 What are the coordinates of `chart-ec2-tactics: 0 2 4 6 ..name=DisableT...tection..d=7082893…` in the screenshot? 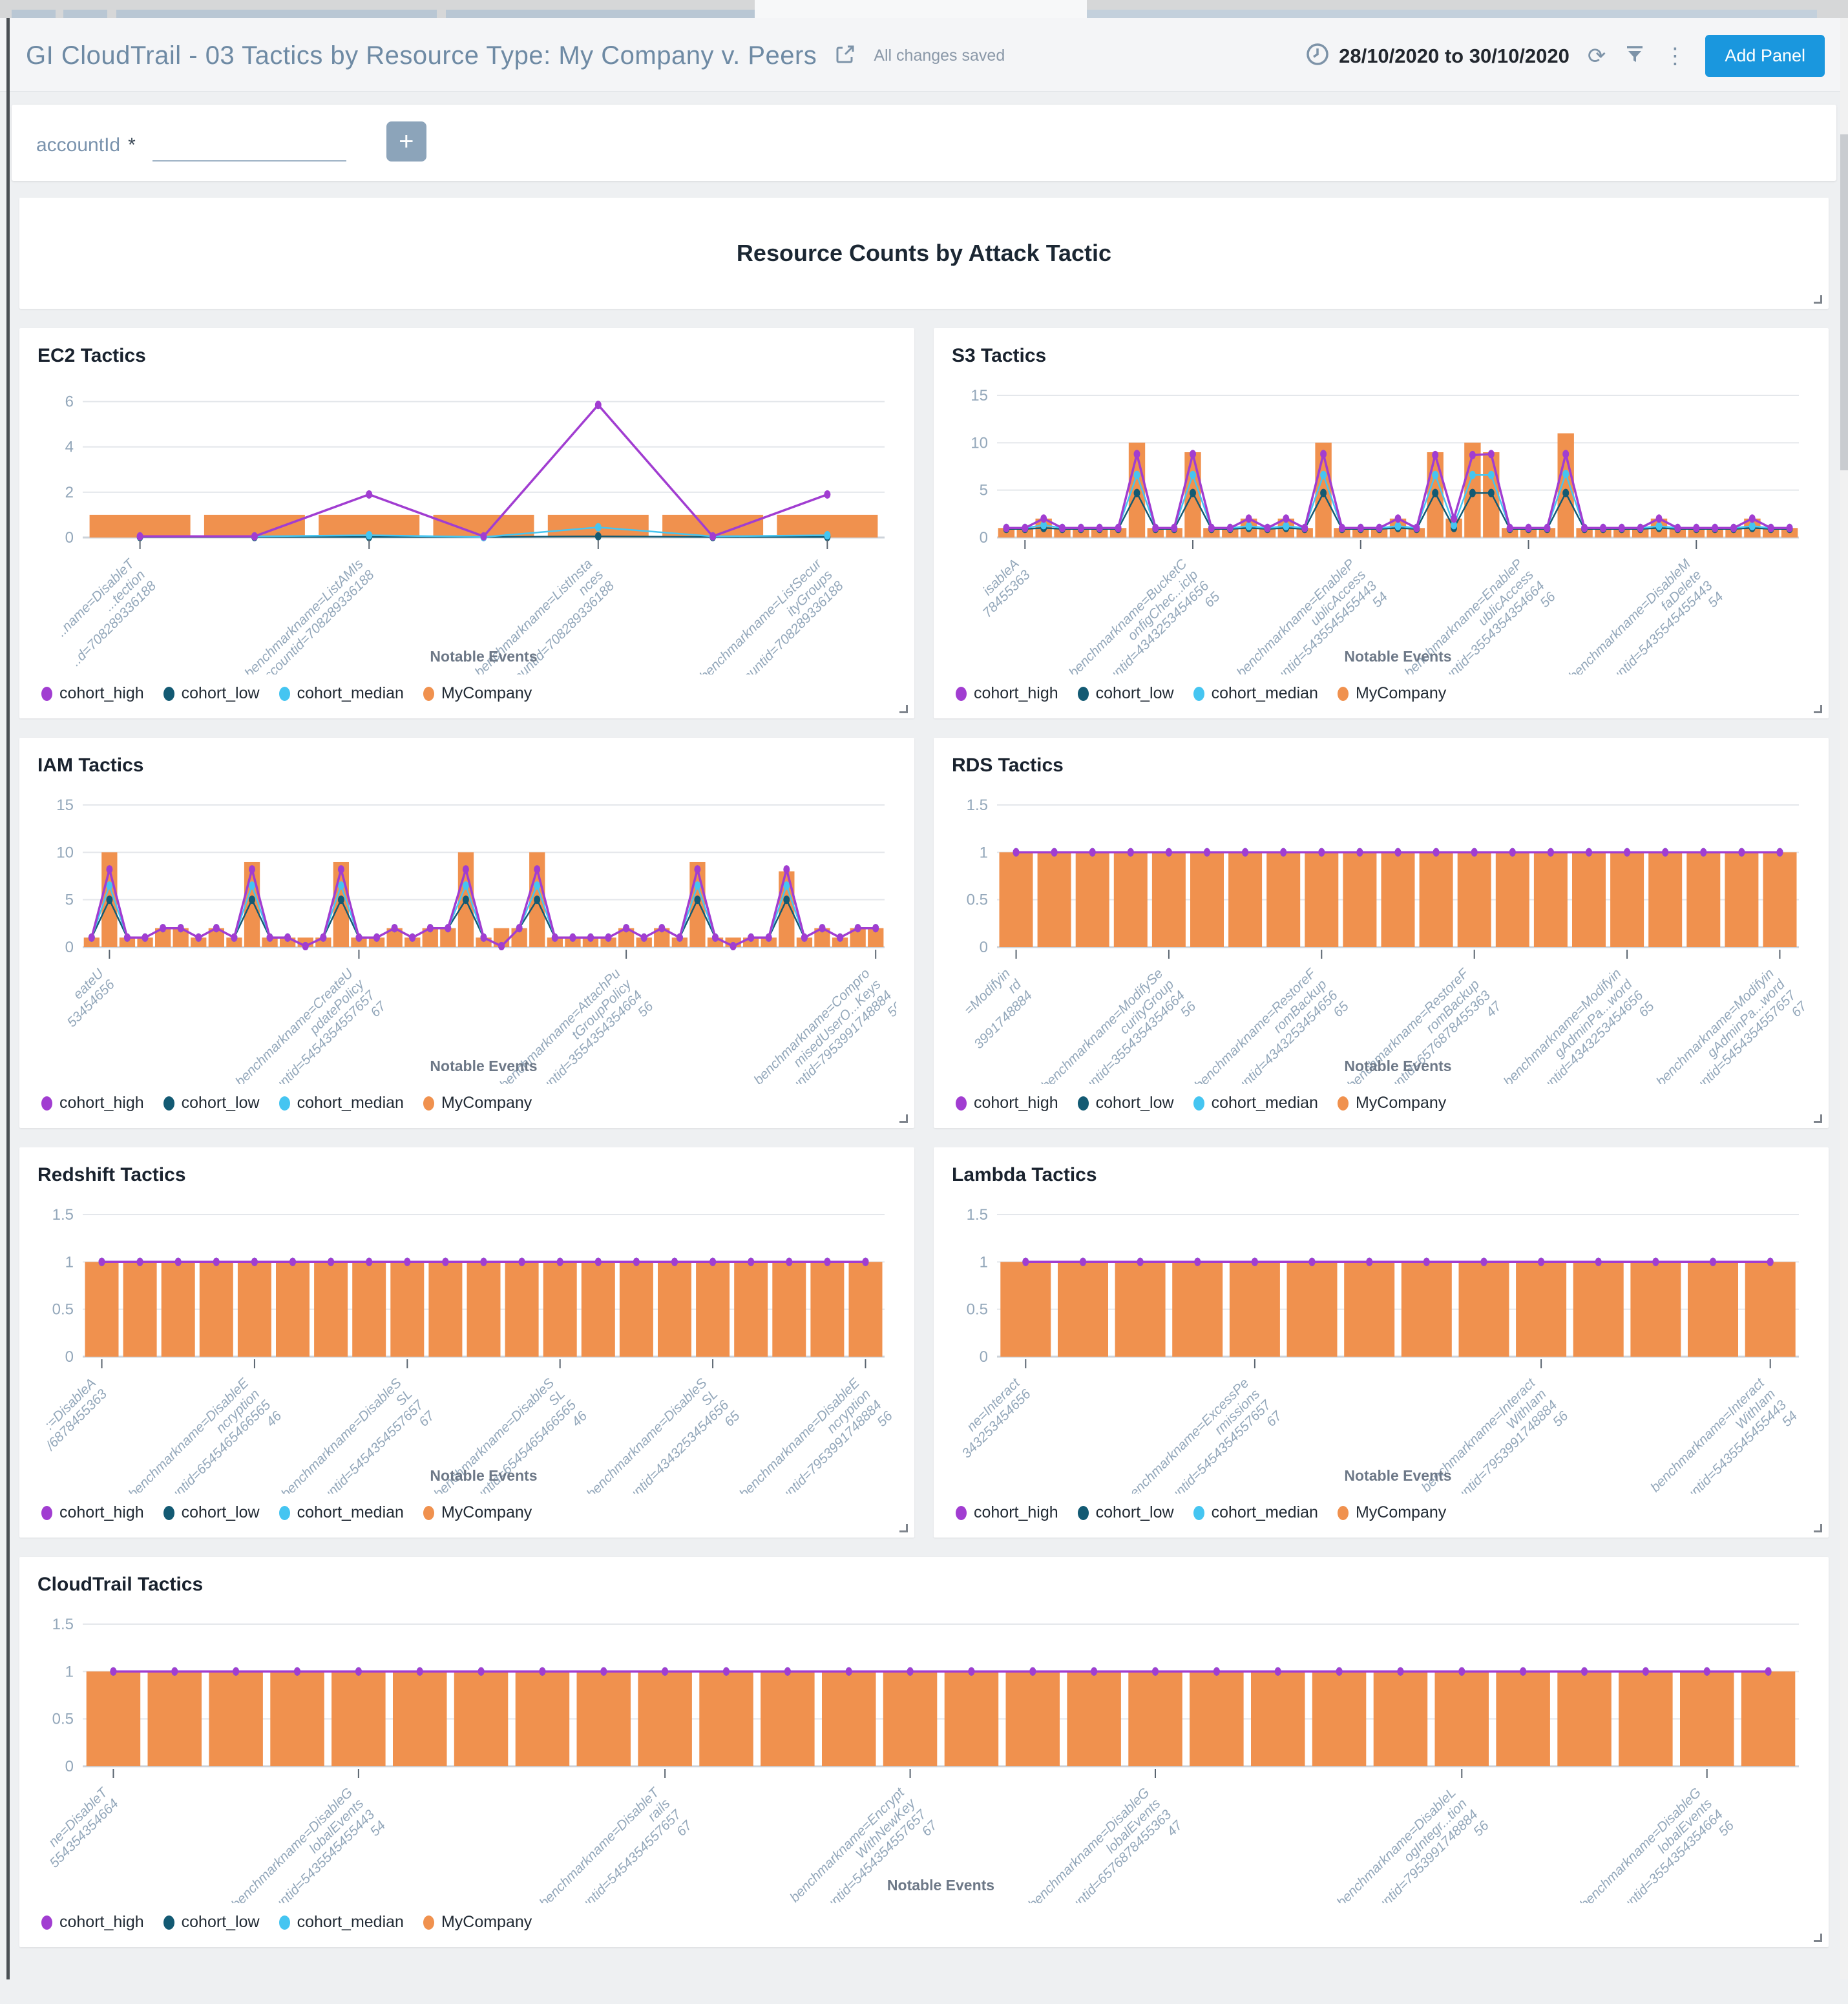 It's located at (467, 535).